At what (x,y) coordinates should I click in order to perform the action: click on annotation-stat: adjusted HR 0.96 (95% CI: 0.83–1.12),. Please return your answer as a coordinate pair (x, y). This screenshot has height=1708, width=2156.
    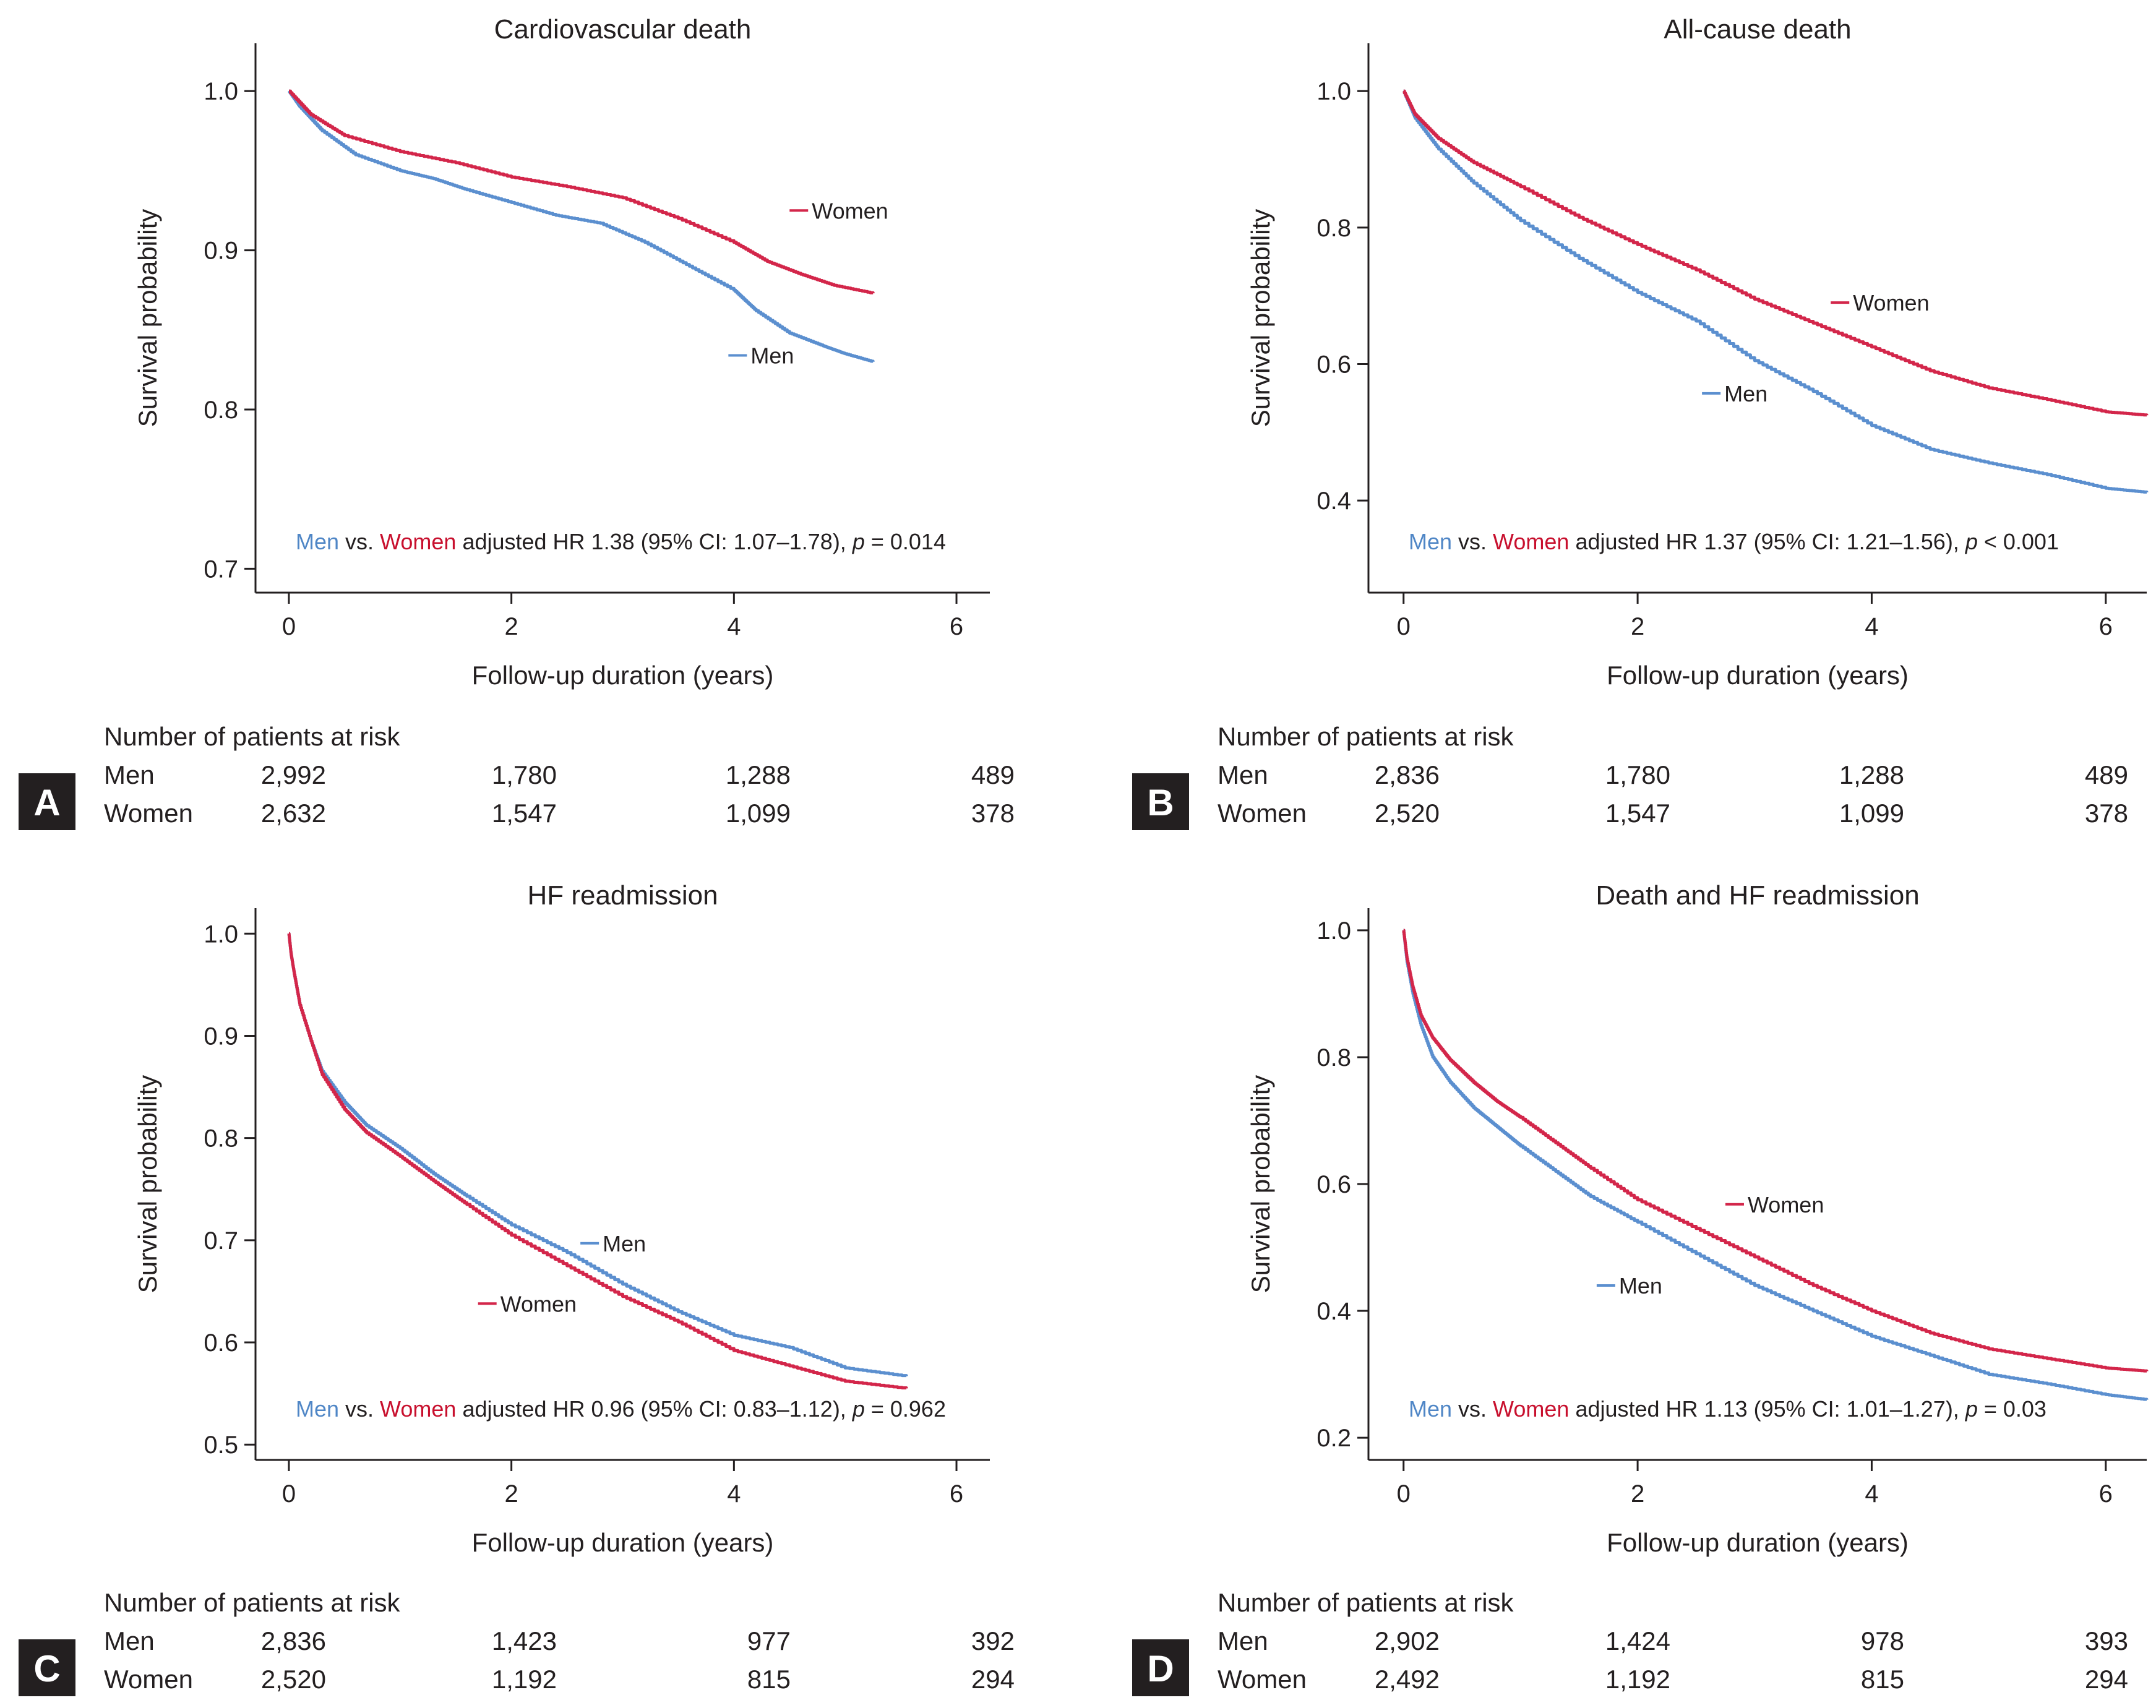
    Looking at the image, I should click on (654, 1409).